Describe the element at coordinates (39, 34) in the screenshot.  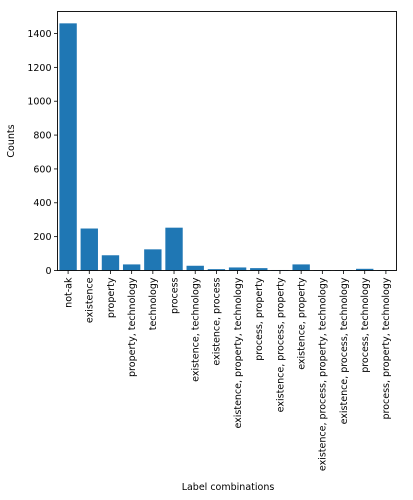
I see `y-tick-label: 1400` at that location.